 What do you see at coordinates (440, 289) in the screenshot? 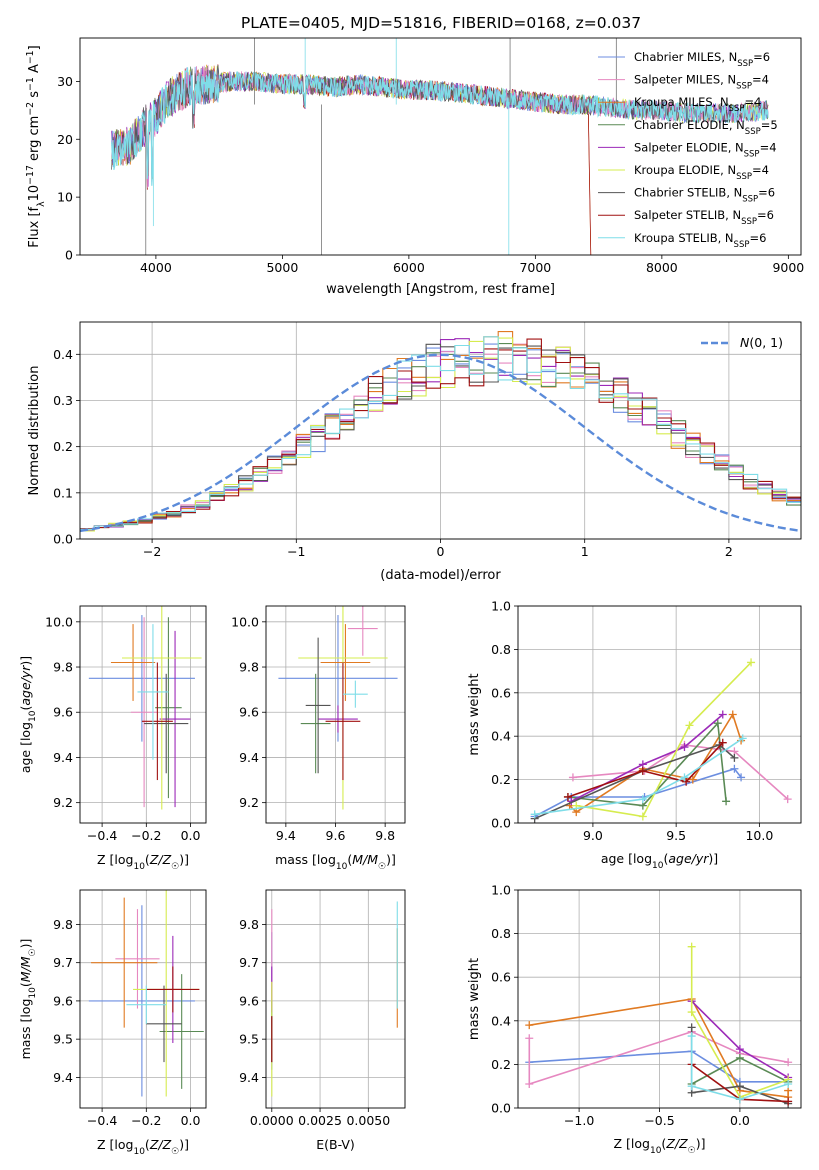
I see `spectrum-xlabel: wavelength [Angstrom, rest frame]` at bounding box center [440, 289].